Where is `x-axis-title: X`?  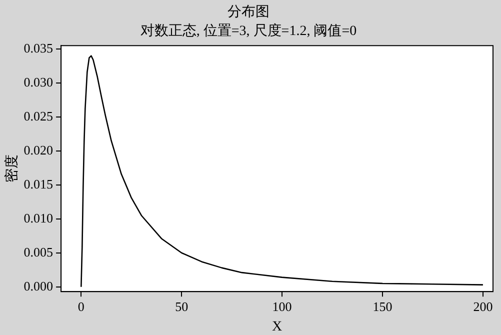
x-axis-title: X is located at coordinates (277, 326).